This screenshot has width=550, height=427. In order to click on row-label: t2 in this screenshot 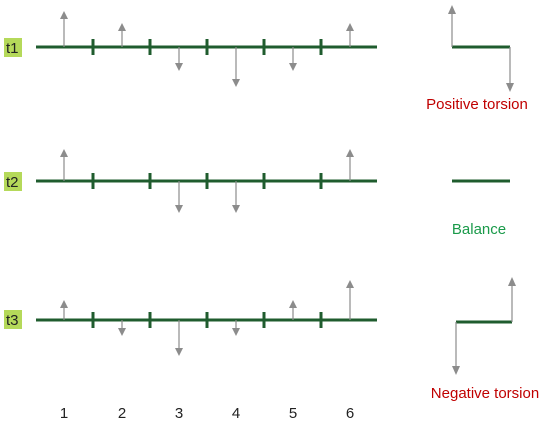, I will do `click(12, 182)`.